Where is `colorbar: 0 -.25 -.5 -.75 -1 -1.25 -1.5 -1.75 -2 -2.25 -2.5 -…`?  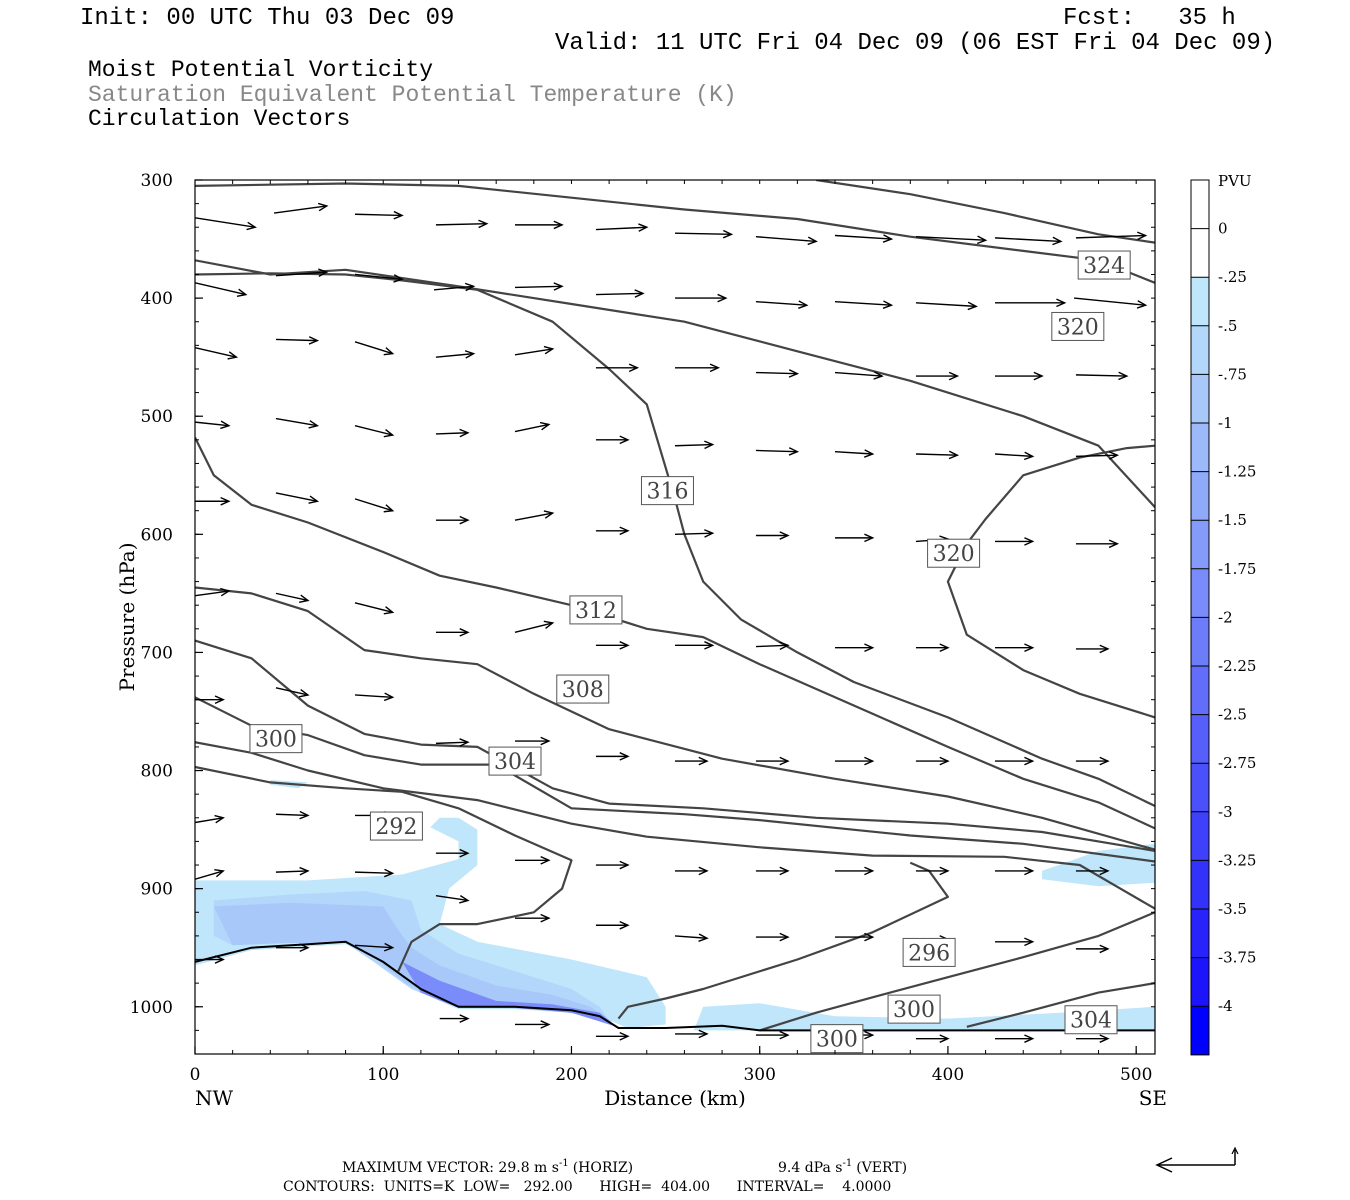
colorbar: 0 -.25 -.5 -.75 -1 -1.25 -1.5 -1.75 -2 -2.25 -2.5 -… is located at coordinates (1223, 617).